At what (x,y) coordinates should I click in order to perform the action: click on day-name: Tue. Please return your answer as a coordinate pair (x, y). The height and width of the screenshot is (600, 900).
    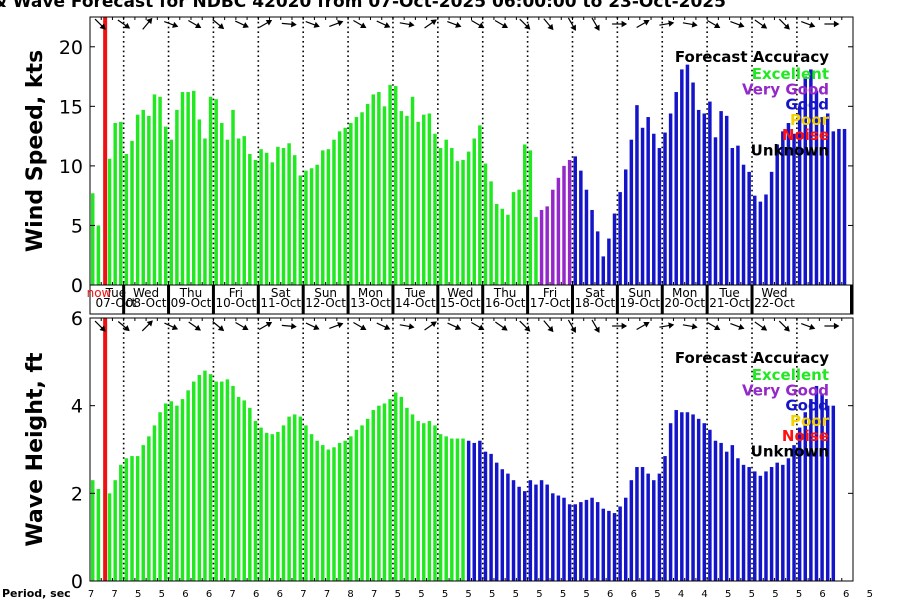
    Looking at the image, I should click on (415, 293).